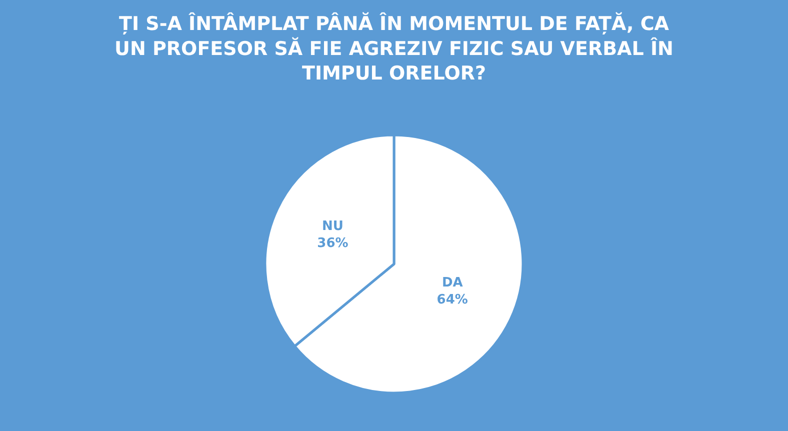 Image resolution: width=788 pixels, height=431 pixels. Describe the element at coordinates (333, 226) in the screenshot. I see `slice-label: NU` at that location.